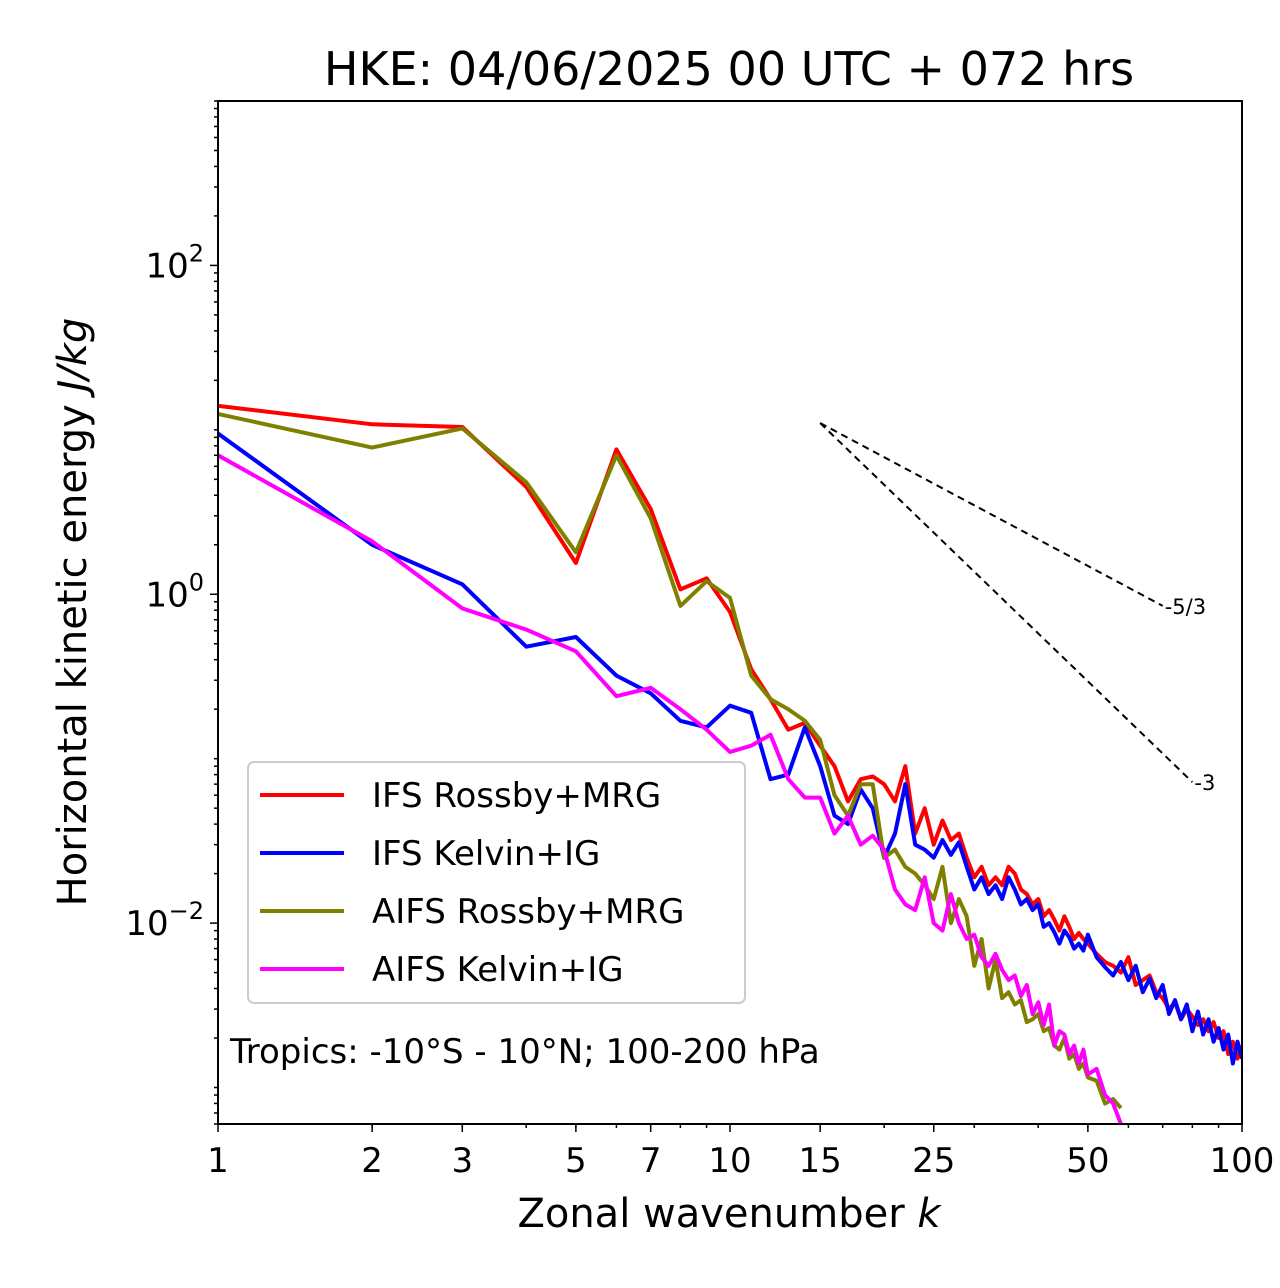  What do you see at coordinates (729, 1161) in the screenshot?
I see `x-tick-label: 10` at bounding box center [729, 1161].